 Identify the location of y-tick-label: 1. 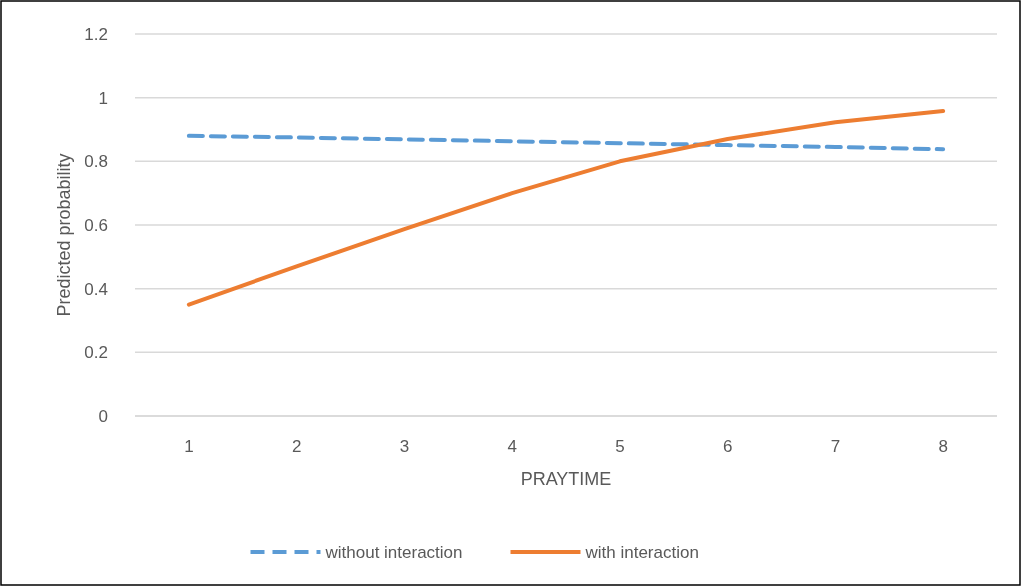
(103, 98).